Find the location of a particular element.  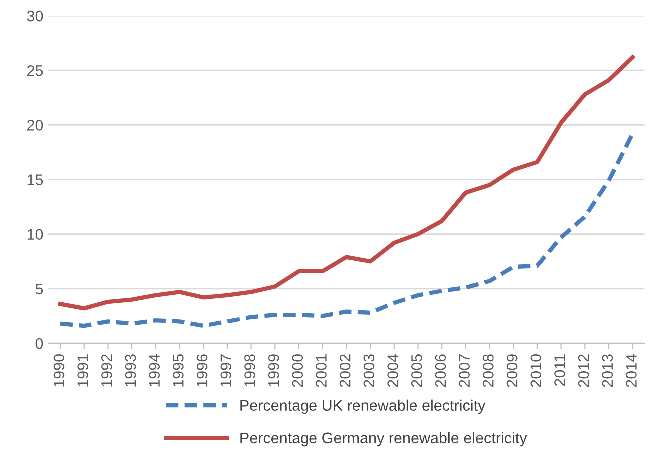

x-tick-label: 1994 is located at coordinates (154, 370).